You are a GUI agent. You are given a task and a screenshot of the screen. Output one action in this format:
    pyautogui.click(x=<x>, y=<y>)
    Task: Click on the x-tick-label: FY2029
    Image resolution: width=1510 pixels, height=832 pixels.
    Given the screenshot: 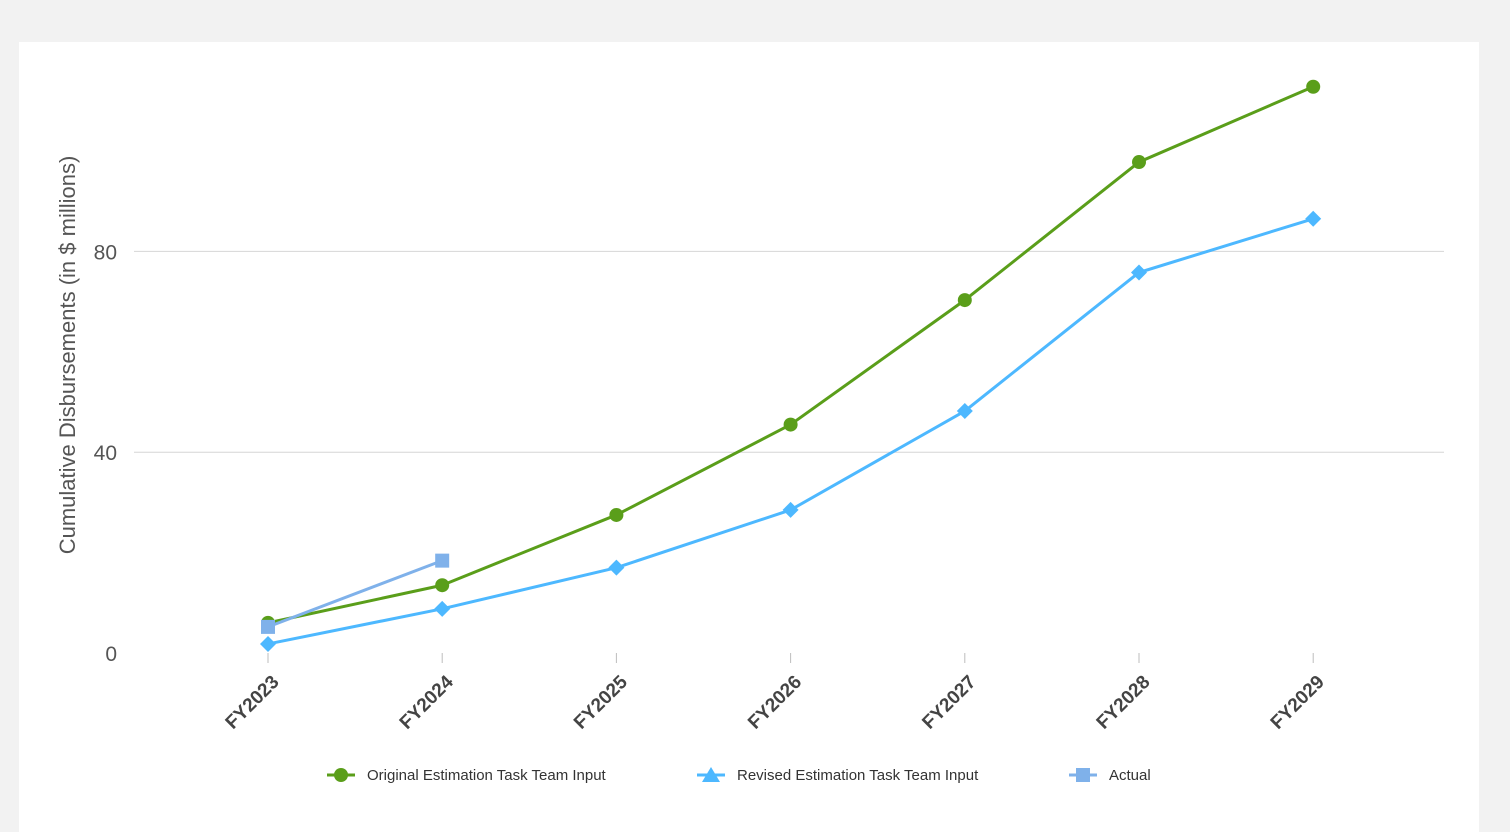 What is the action you would take?
    pyautogui.click(x=1298, y=703)
    